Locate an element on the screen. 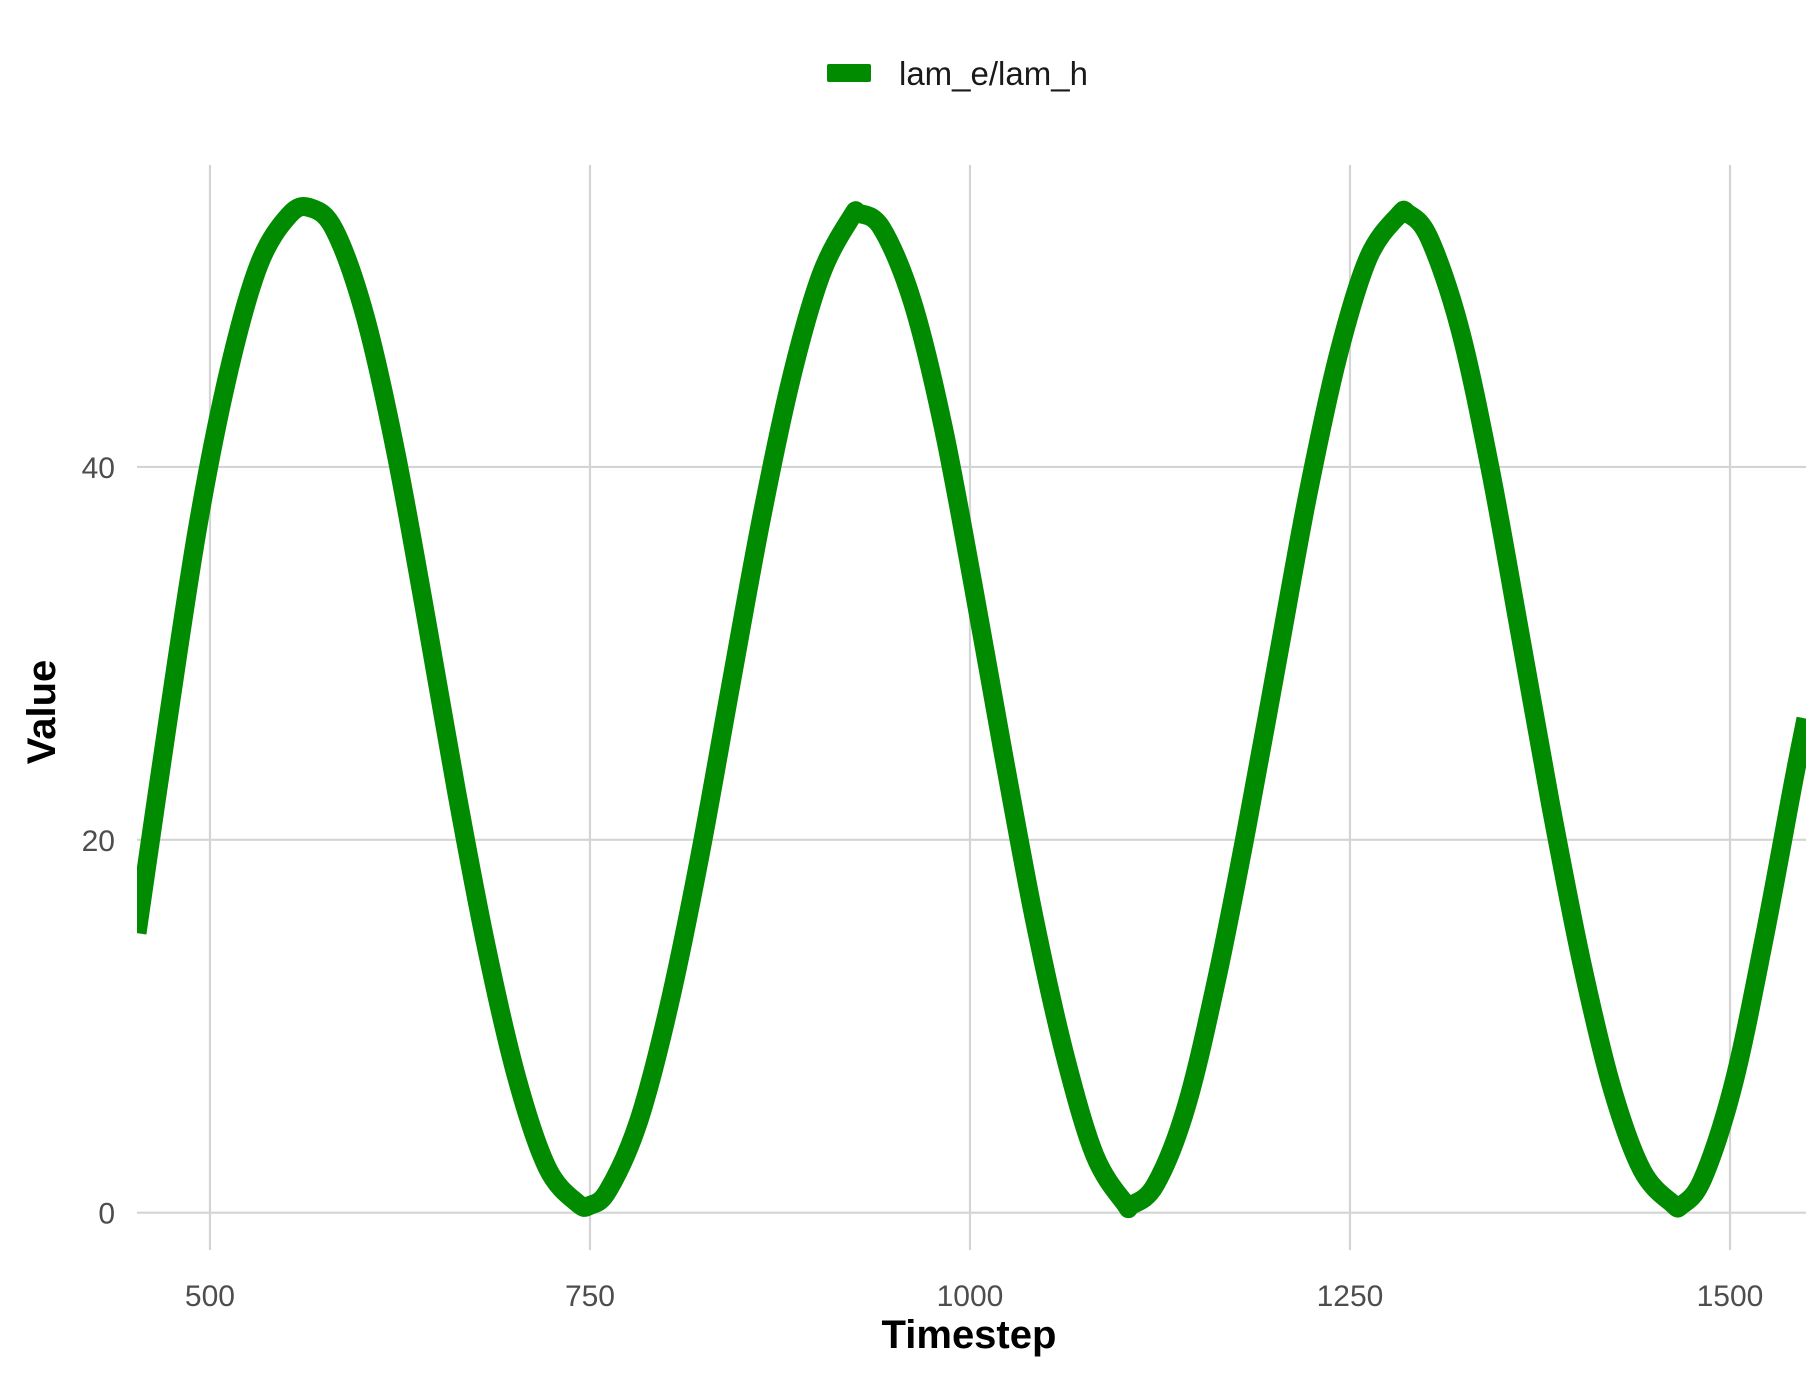 Image resolution: width=1816 pixels, height=1382 pixels. y-axis-title: Value is located at coordinates (42, 712).